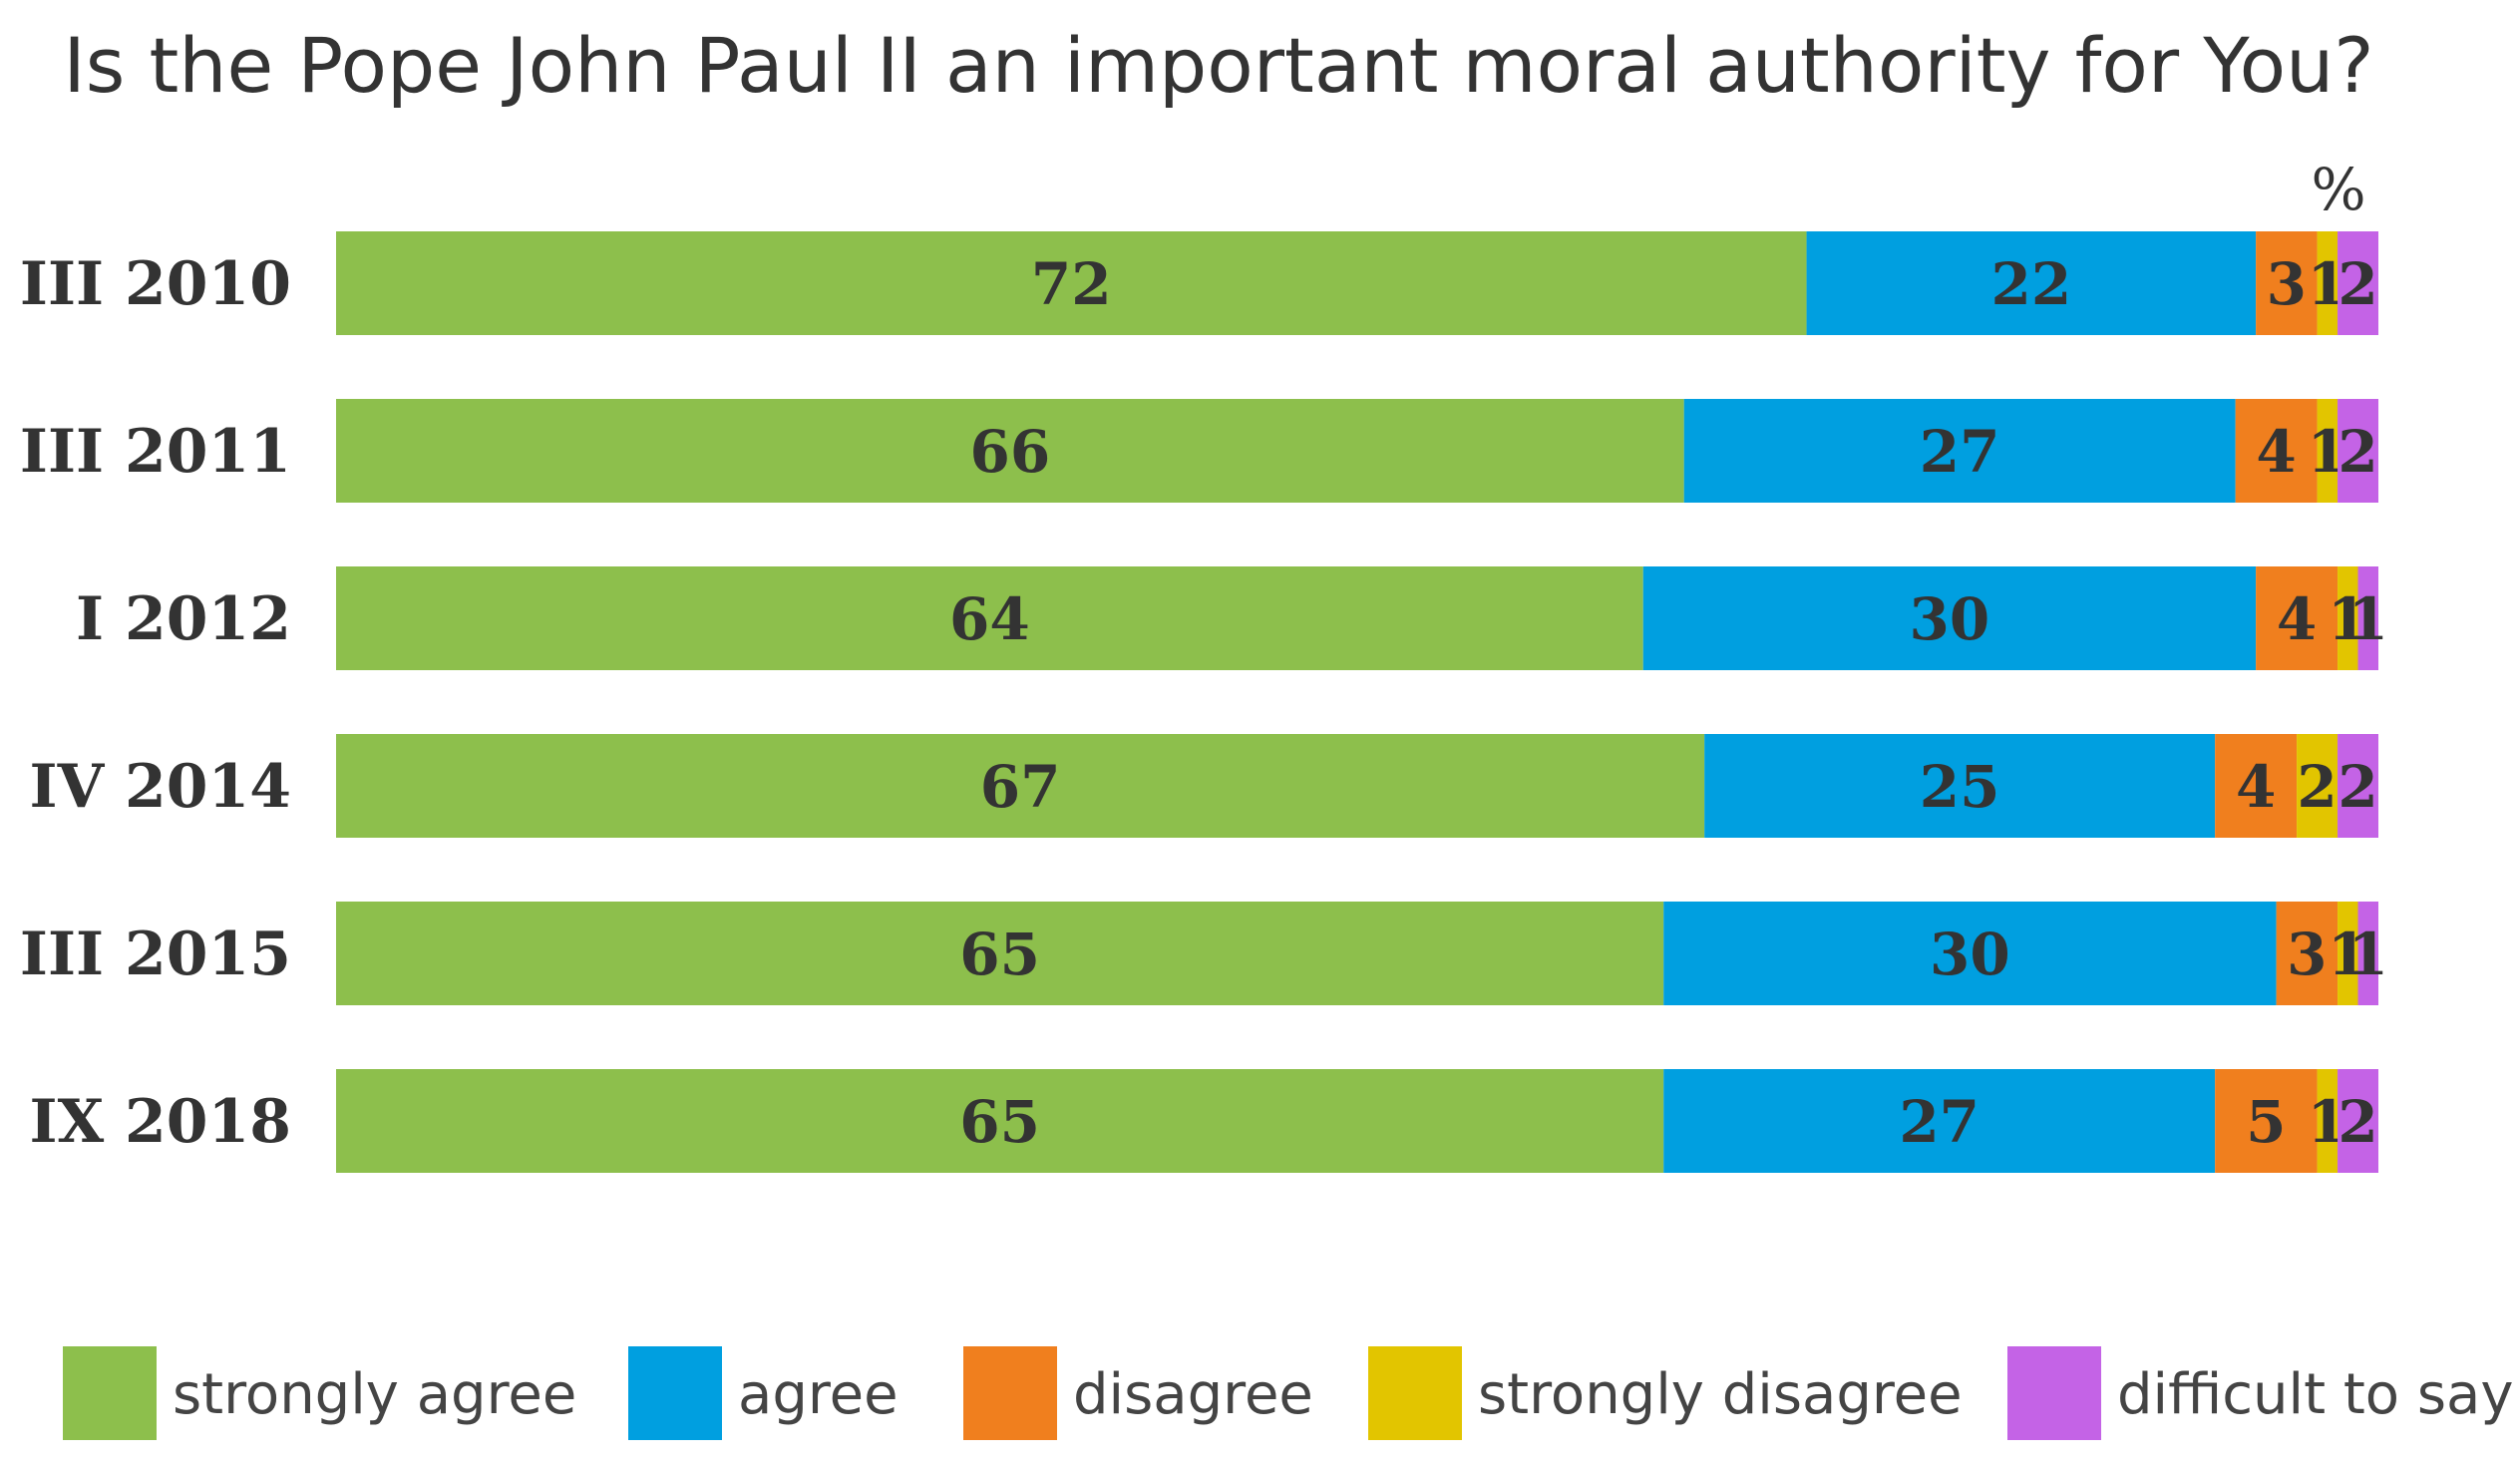 The width and height of the screenshot is (2520, 1471). Describe the element at coordinates (2338, 189) in the screenshot. I see `unit-label: %` at that location.